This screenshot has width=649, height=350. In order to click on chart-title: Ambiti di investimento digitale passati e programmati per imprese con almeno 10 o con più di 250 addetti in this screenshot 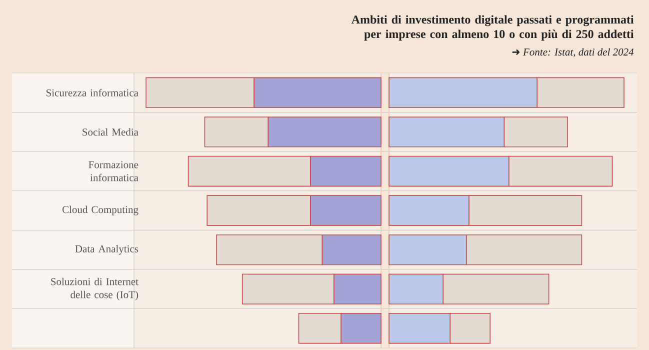, I will do `click(492, 28)`.